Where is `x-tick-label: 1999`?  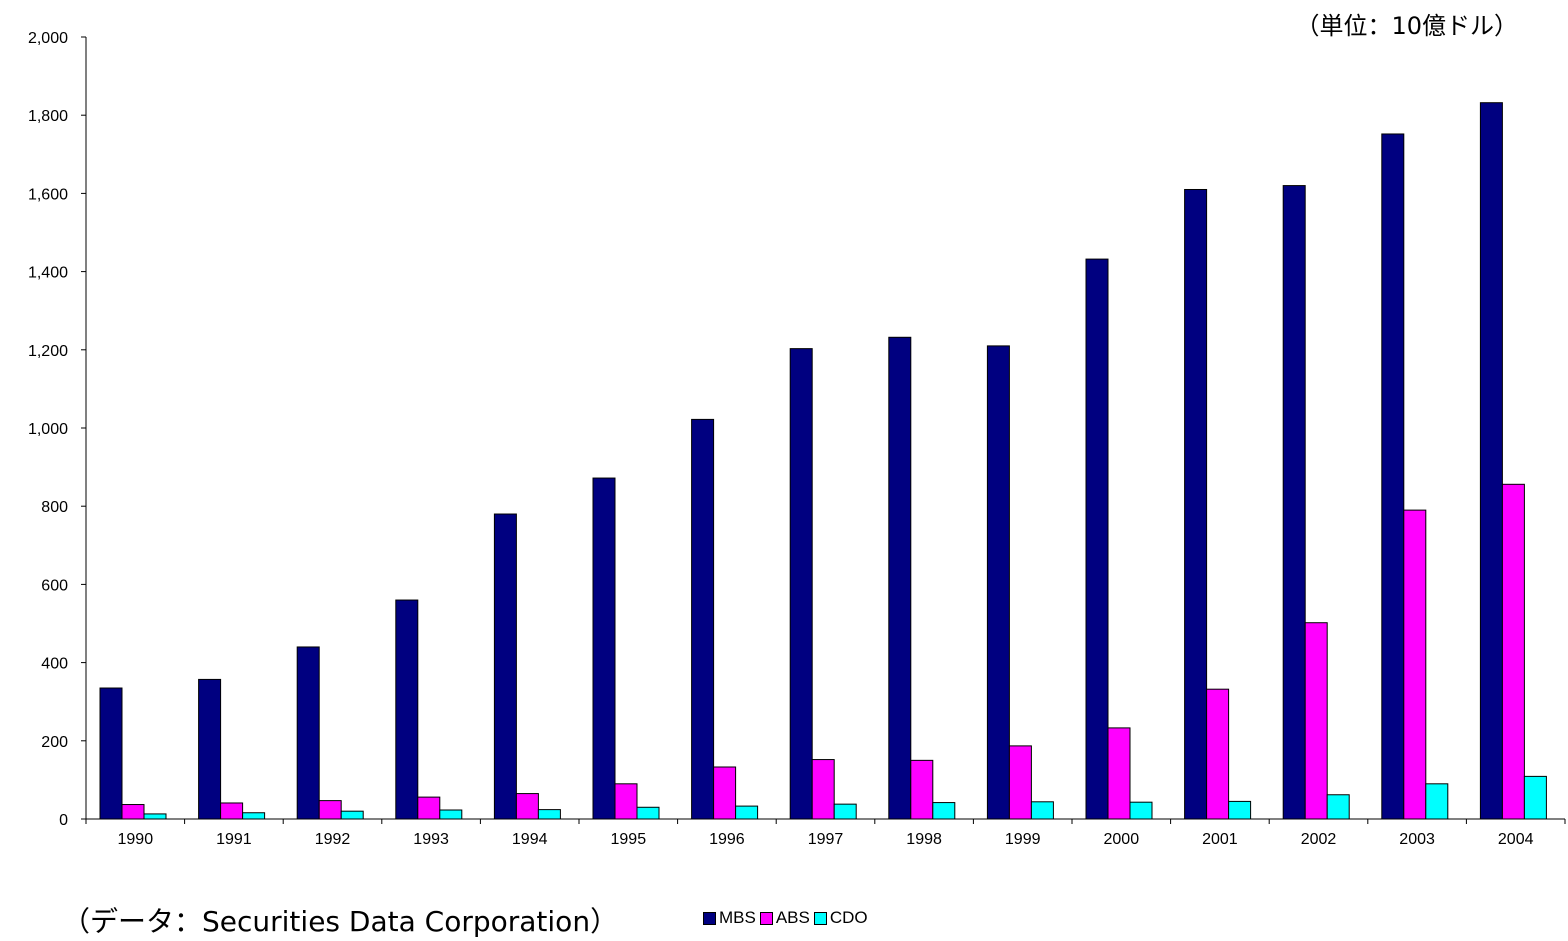
x-tick-label: 1999 is located at coordinates (1023, 839).